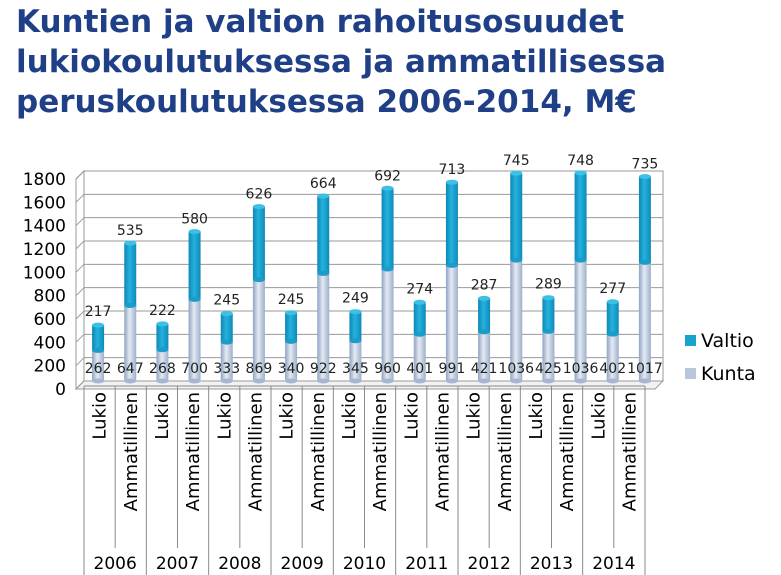  What do you see at coordinates (419, 369) in the screenshot?
I see `data-label-kunta: 401` at bounding box center [419, 369].